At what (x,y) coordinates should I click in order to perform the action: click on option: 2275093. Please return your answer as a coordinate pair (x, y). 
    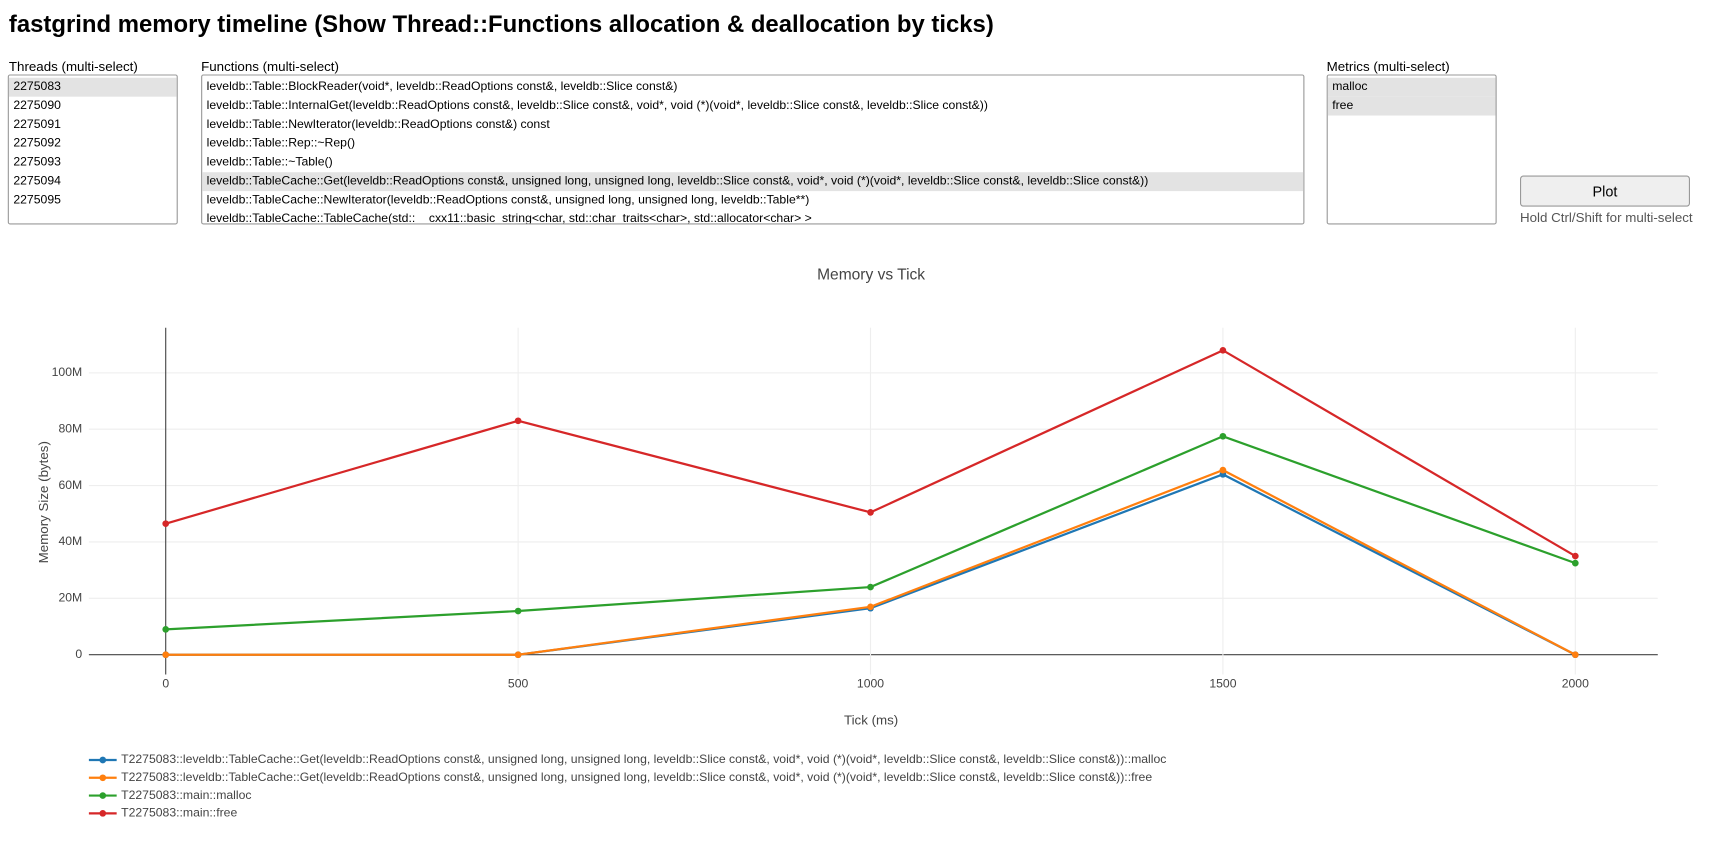
    Looking at the image, I should click on (37, 162).